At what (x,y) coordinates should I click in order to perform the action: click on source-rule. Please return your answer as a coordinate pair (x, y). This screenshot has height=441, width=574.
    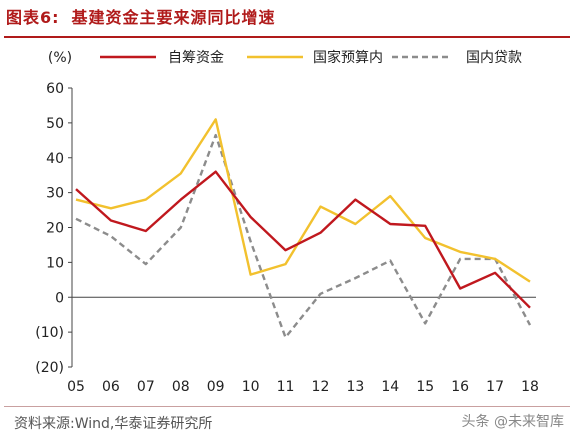
    Looking at the image, I should click on (287, 406).